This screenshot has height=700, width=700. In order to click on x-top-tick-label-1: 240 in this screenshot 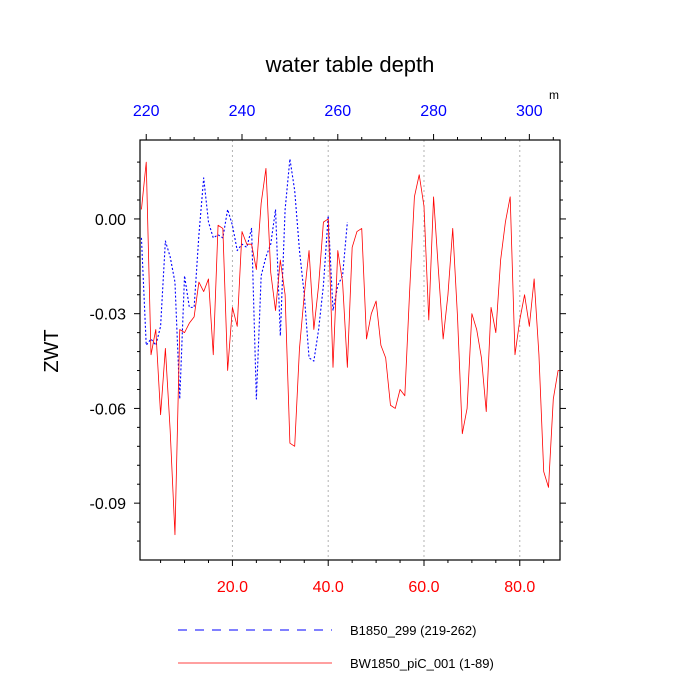, I will do `click(242, 111)`.